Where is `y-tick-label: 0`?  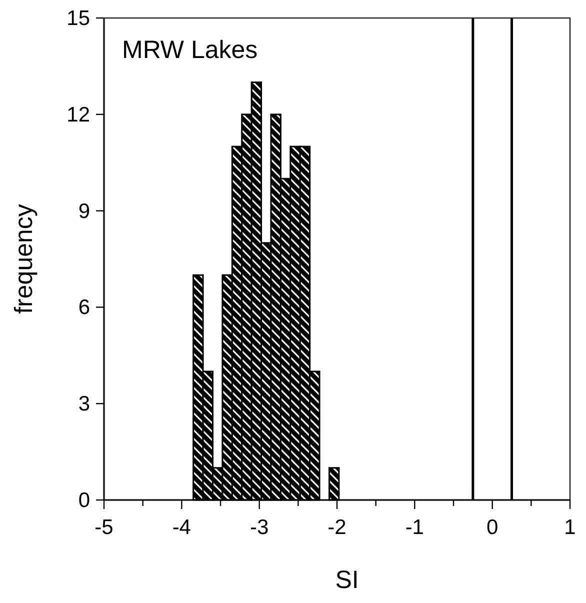
y-tick-label: 0 is located at coordinates (84, 500).